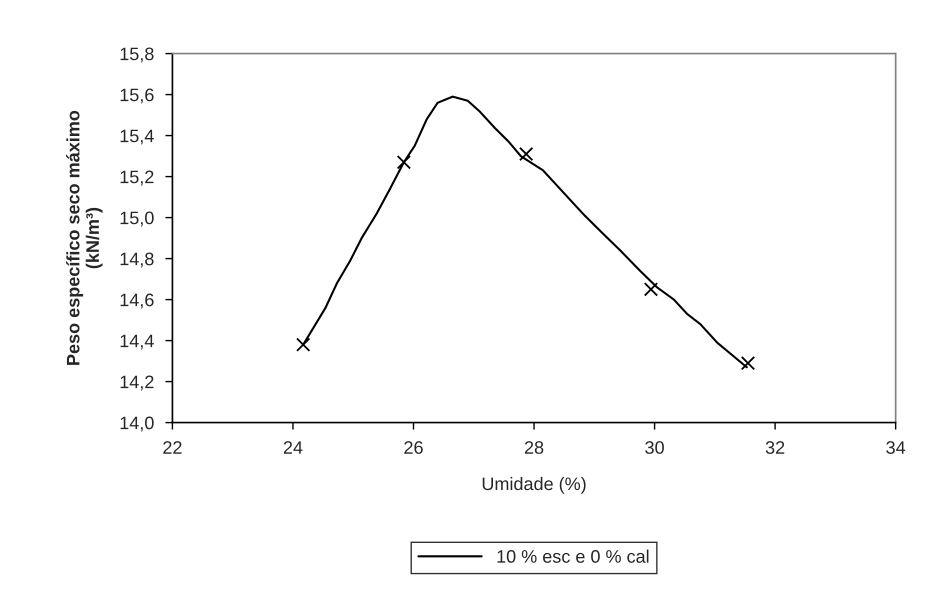 The width and height of the screenshot is (932, 602). What do you see at coordinates (896, 447) in the screenshot?
I see `x-tick-label: 34` at bounding box center [896, 447].